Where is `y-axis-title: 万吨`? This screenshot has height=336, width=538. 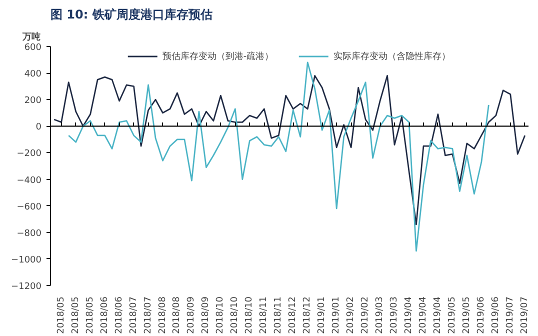 y-axis-title: 万吨 is located at coordinates (31, 37).